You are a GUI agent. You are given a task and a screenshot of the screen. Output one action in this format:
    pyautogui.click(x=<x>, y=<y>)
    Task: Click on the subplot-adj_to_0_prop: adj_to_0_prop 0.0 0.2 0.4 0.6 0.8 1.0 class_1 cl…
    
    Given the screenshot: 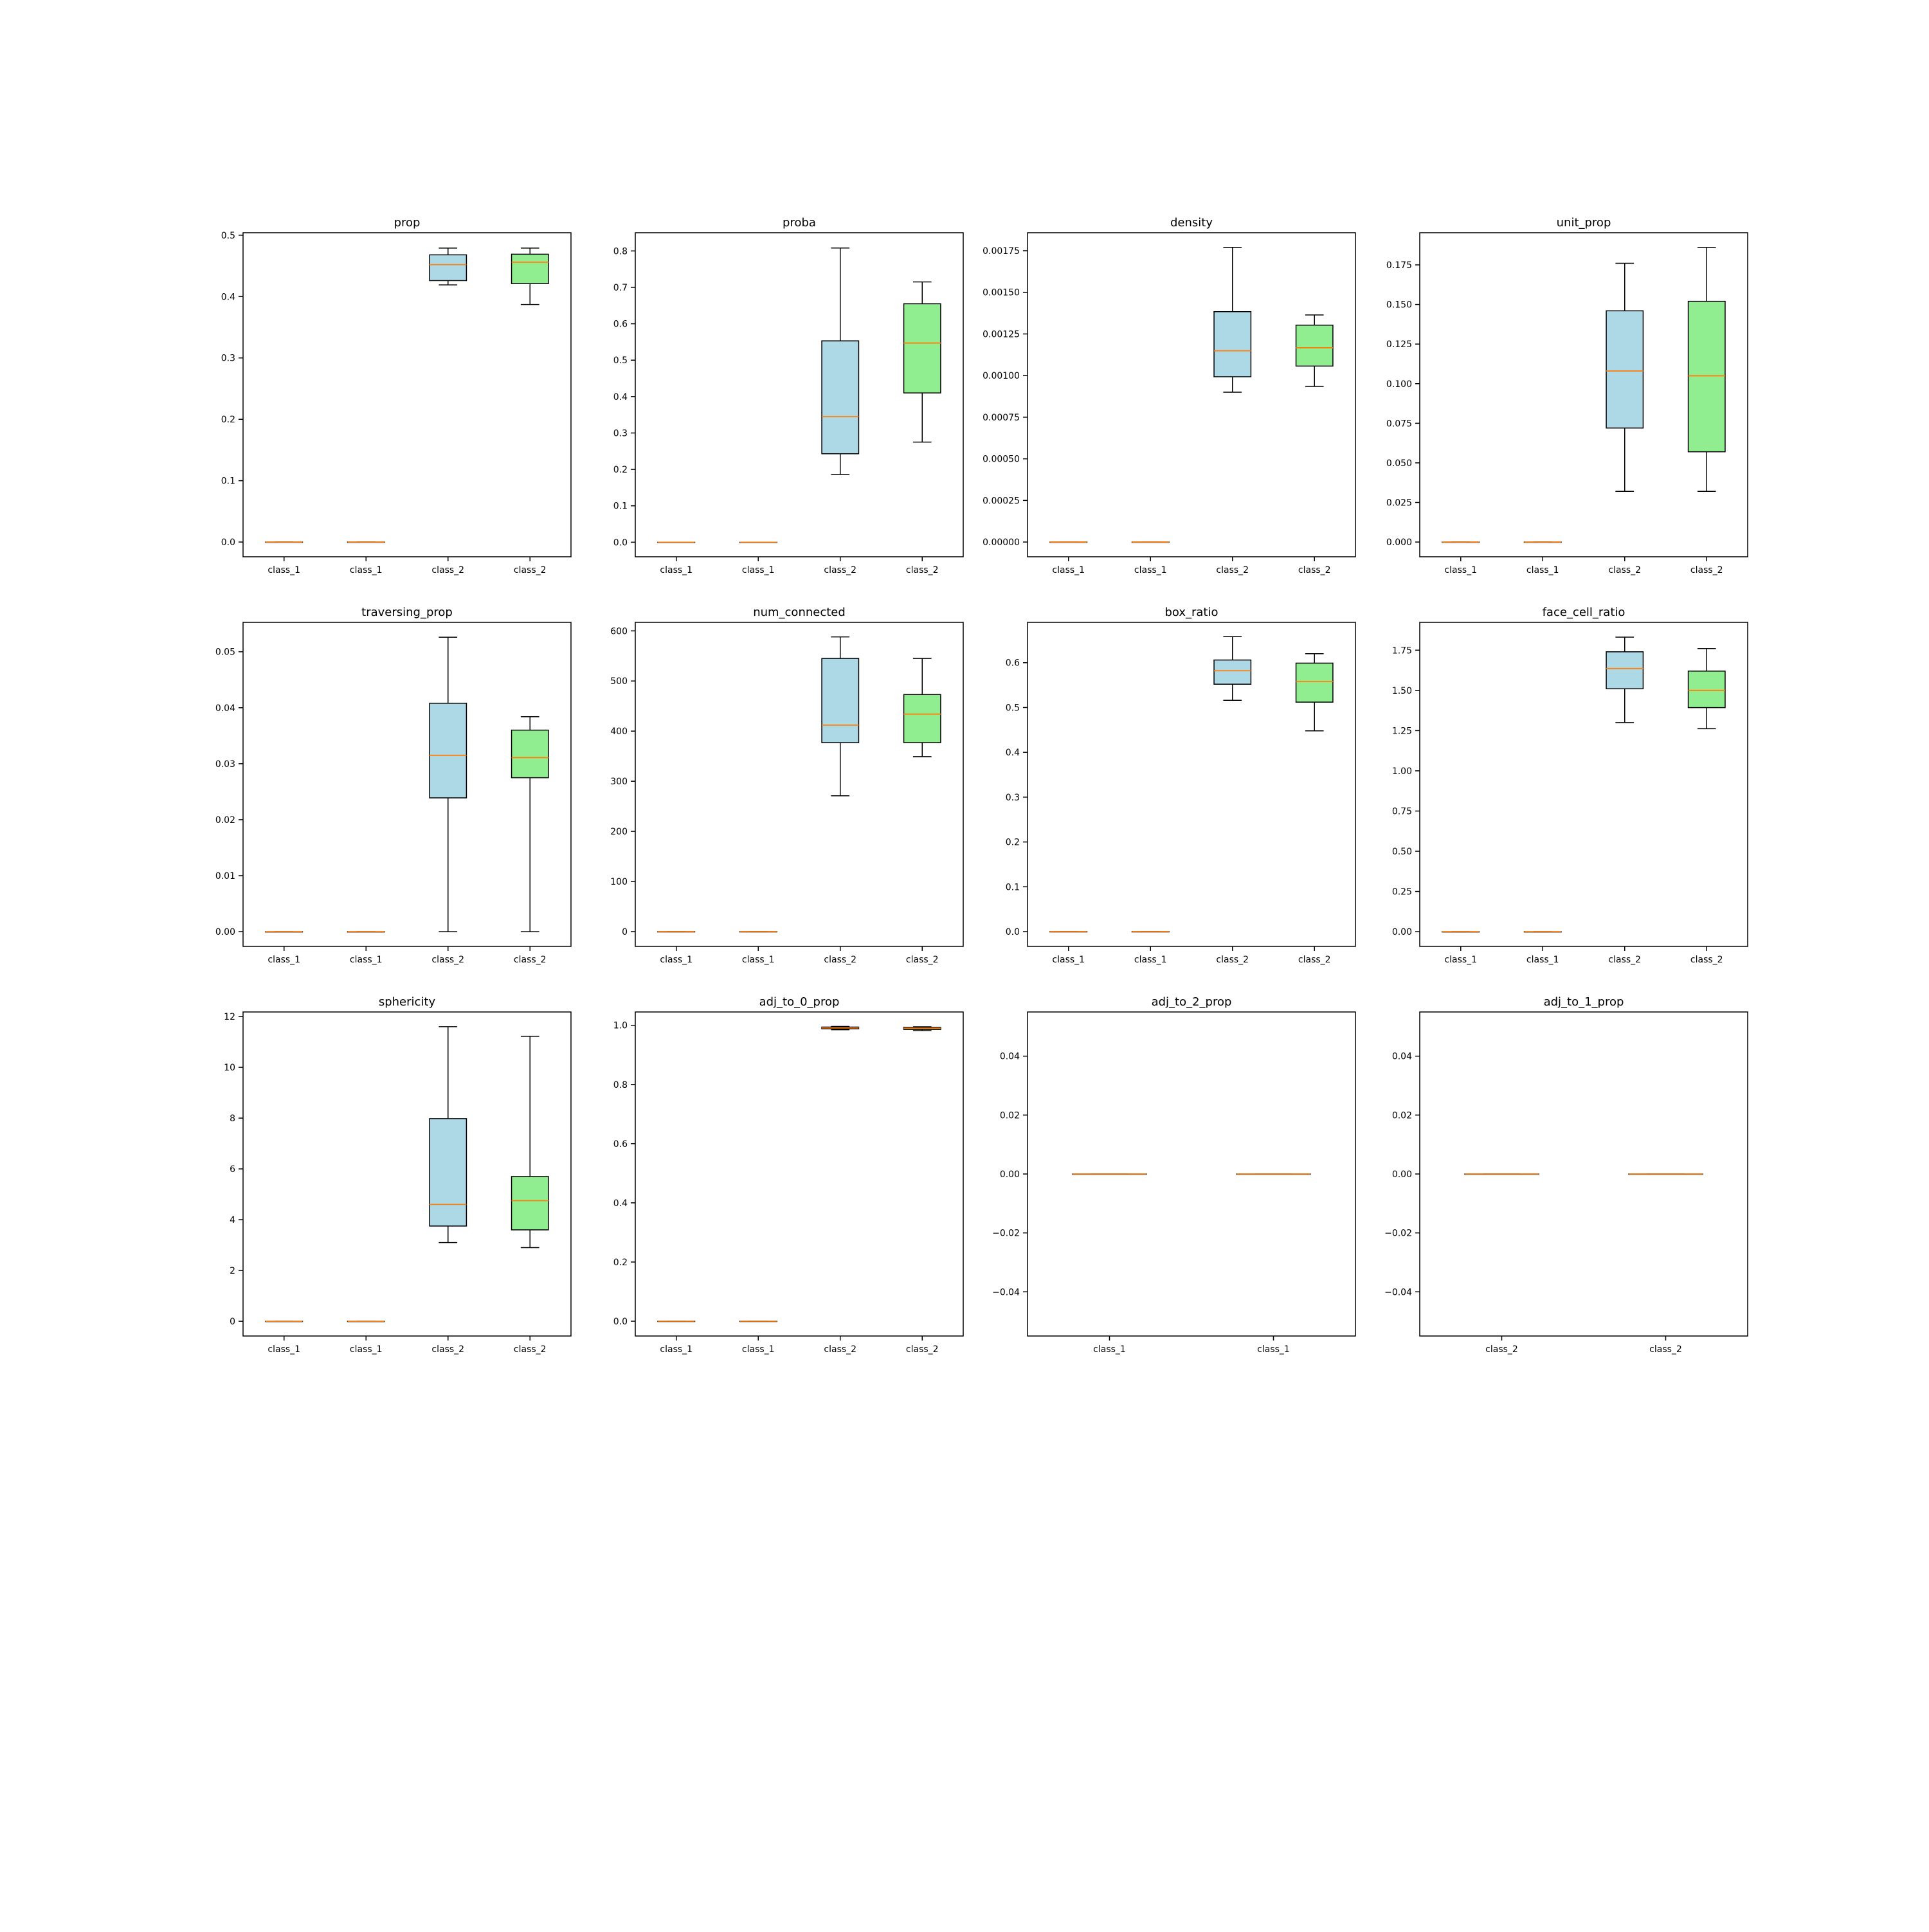 What is the action you would take?
    pyautogui.click(x=788, y=1175)
    